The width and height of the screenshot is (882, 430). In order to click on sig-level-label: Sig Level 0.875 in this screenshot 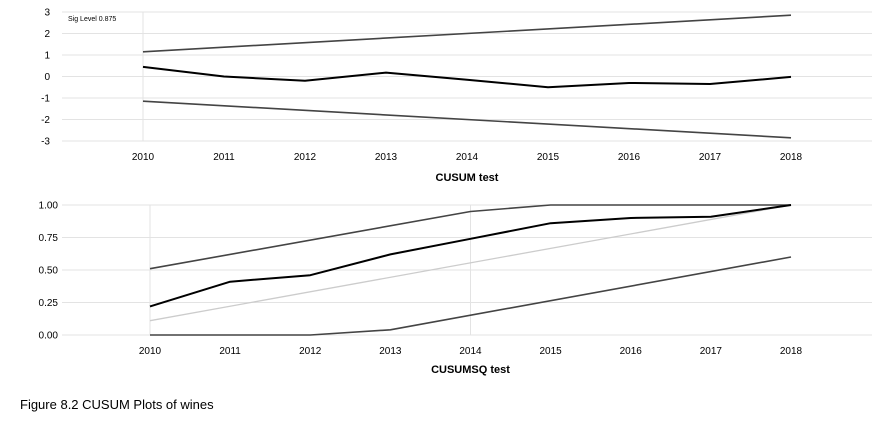, I will do `click(92, 19)`.